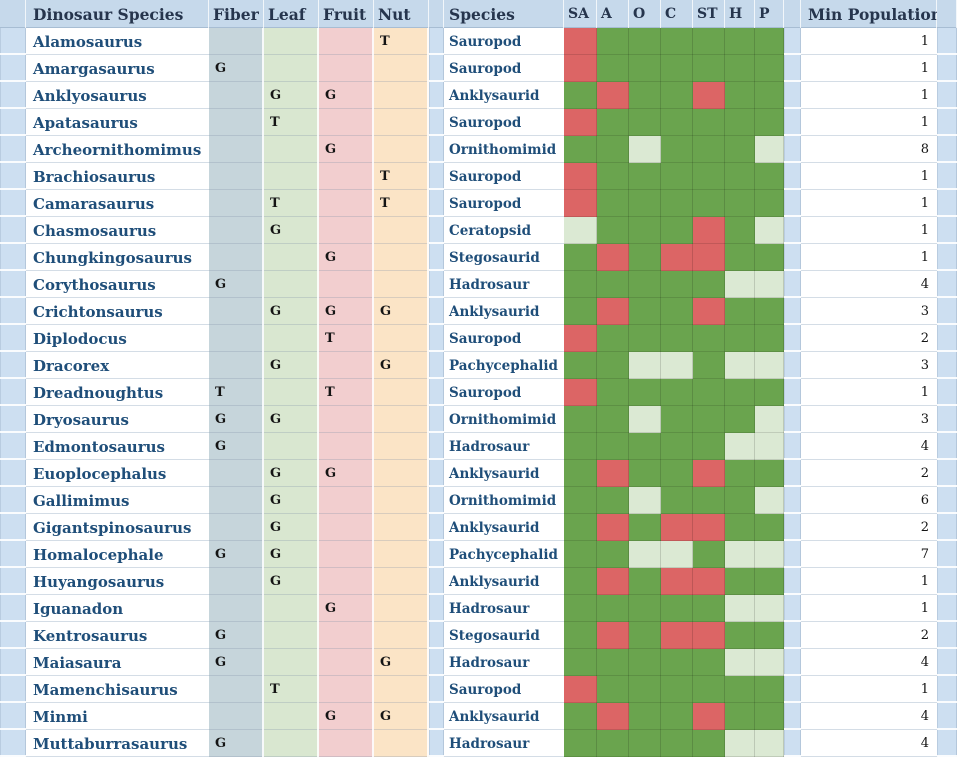 The height and width of the screenshot is (757, 957). I want to click on column-header-fiber: Fiber, so click(236, 14).